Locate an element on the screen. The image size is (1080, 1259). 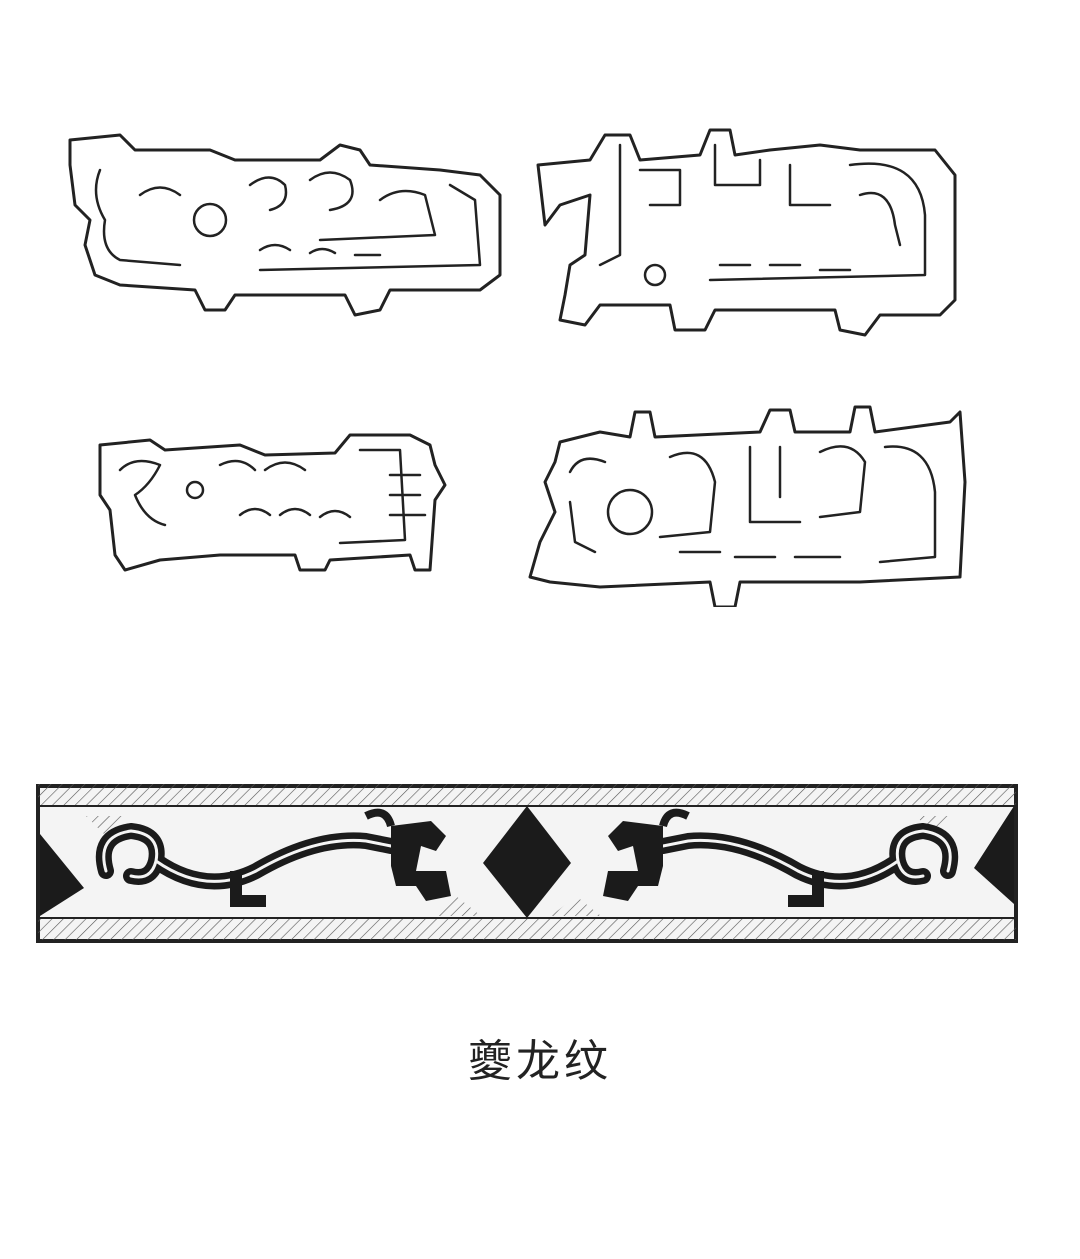
kui-dragon-band-rubbing-icon is located at coordinates (527, 863).